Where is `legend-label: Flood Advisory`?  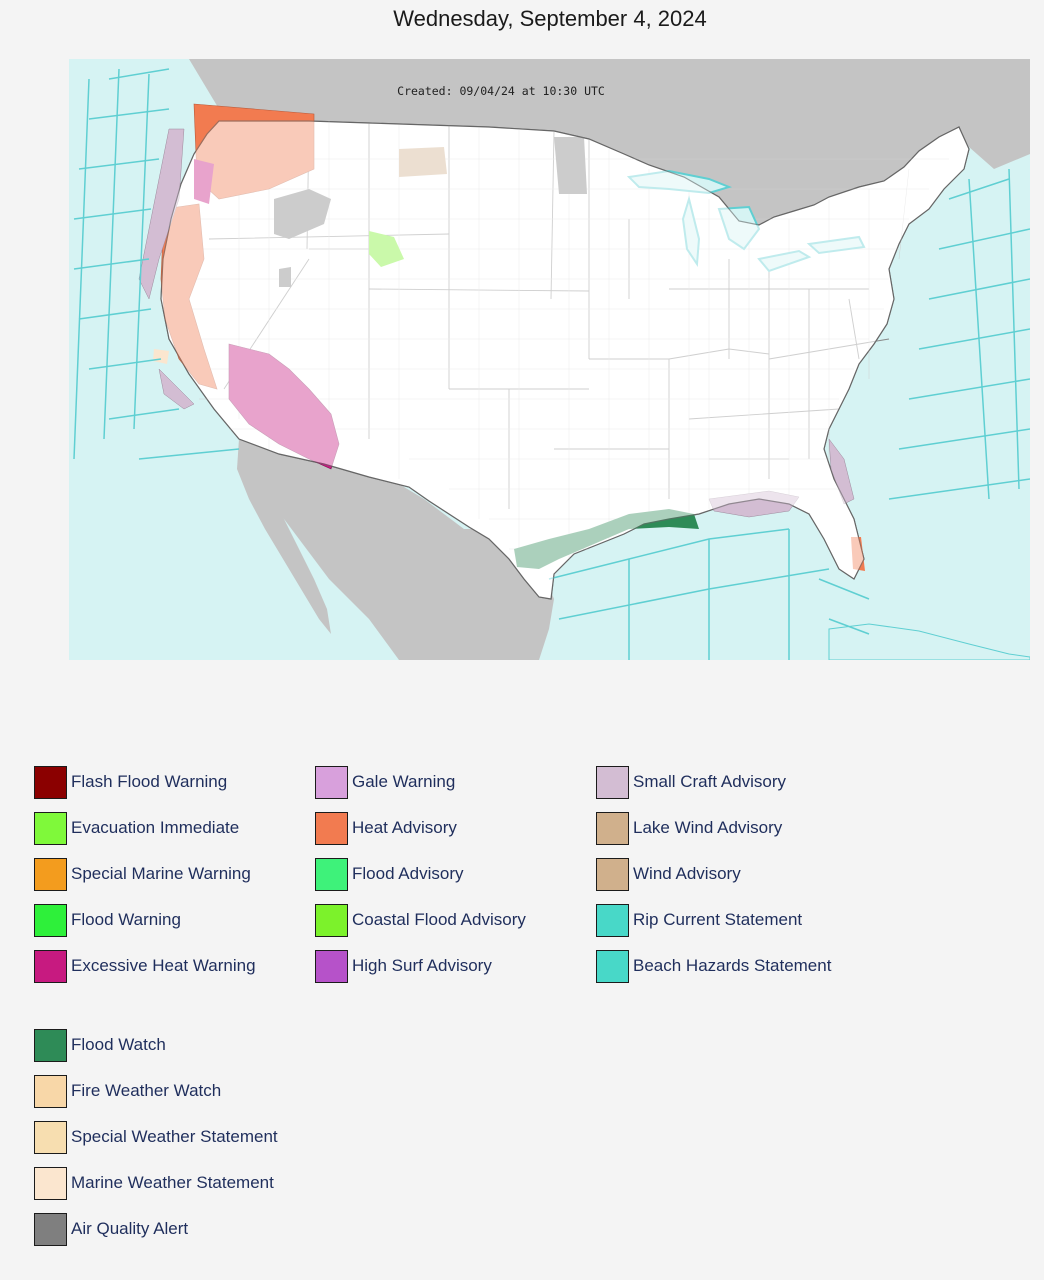
legend-label: Flood Advisory is located at coordinates (408, 873).